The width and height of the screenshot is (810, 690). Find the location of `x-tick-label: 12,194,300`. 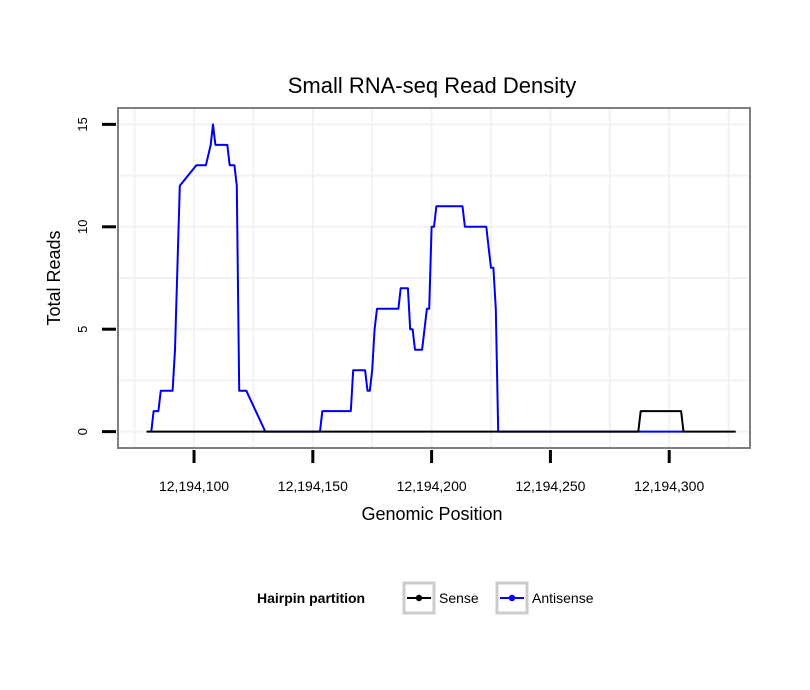

x-tick-label: 12,194,300 is located at coordinates (669, 486).